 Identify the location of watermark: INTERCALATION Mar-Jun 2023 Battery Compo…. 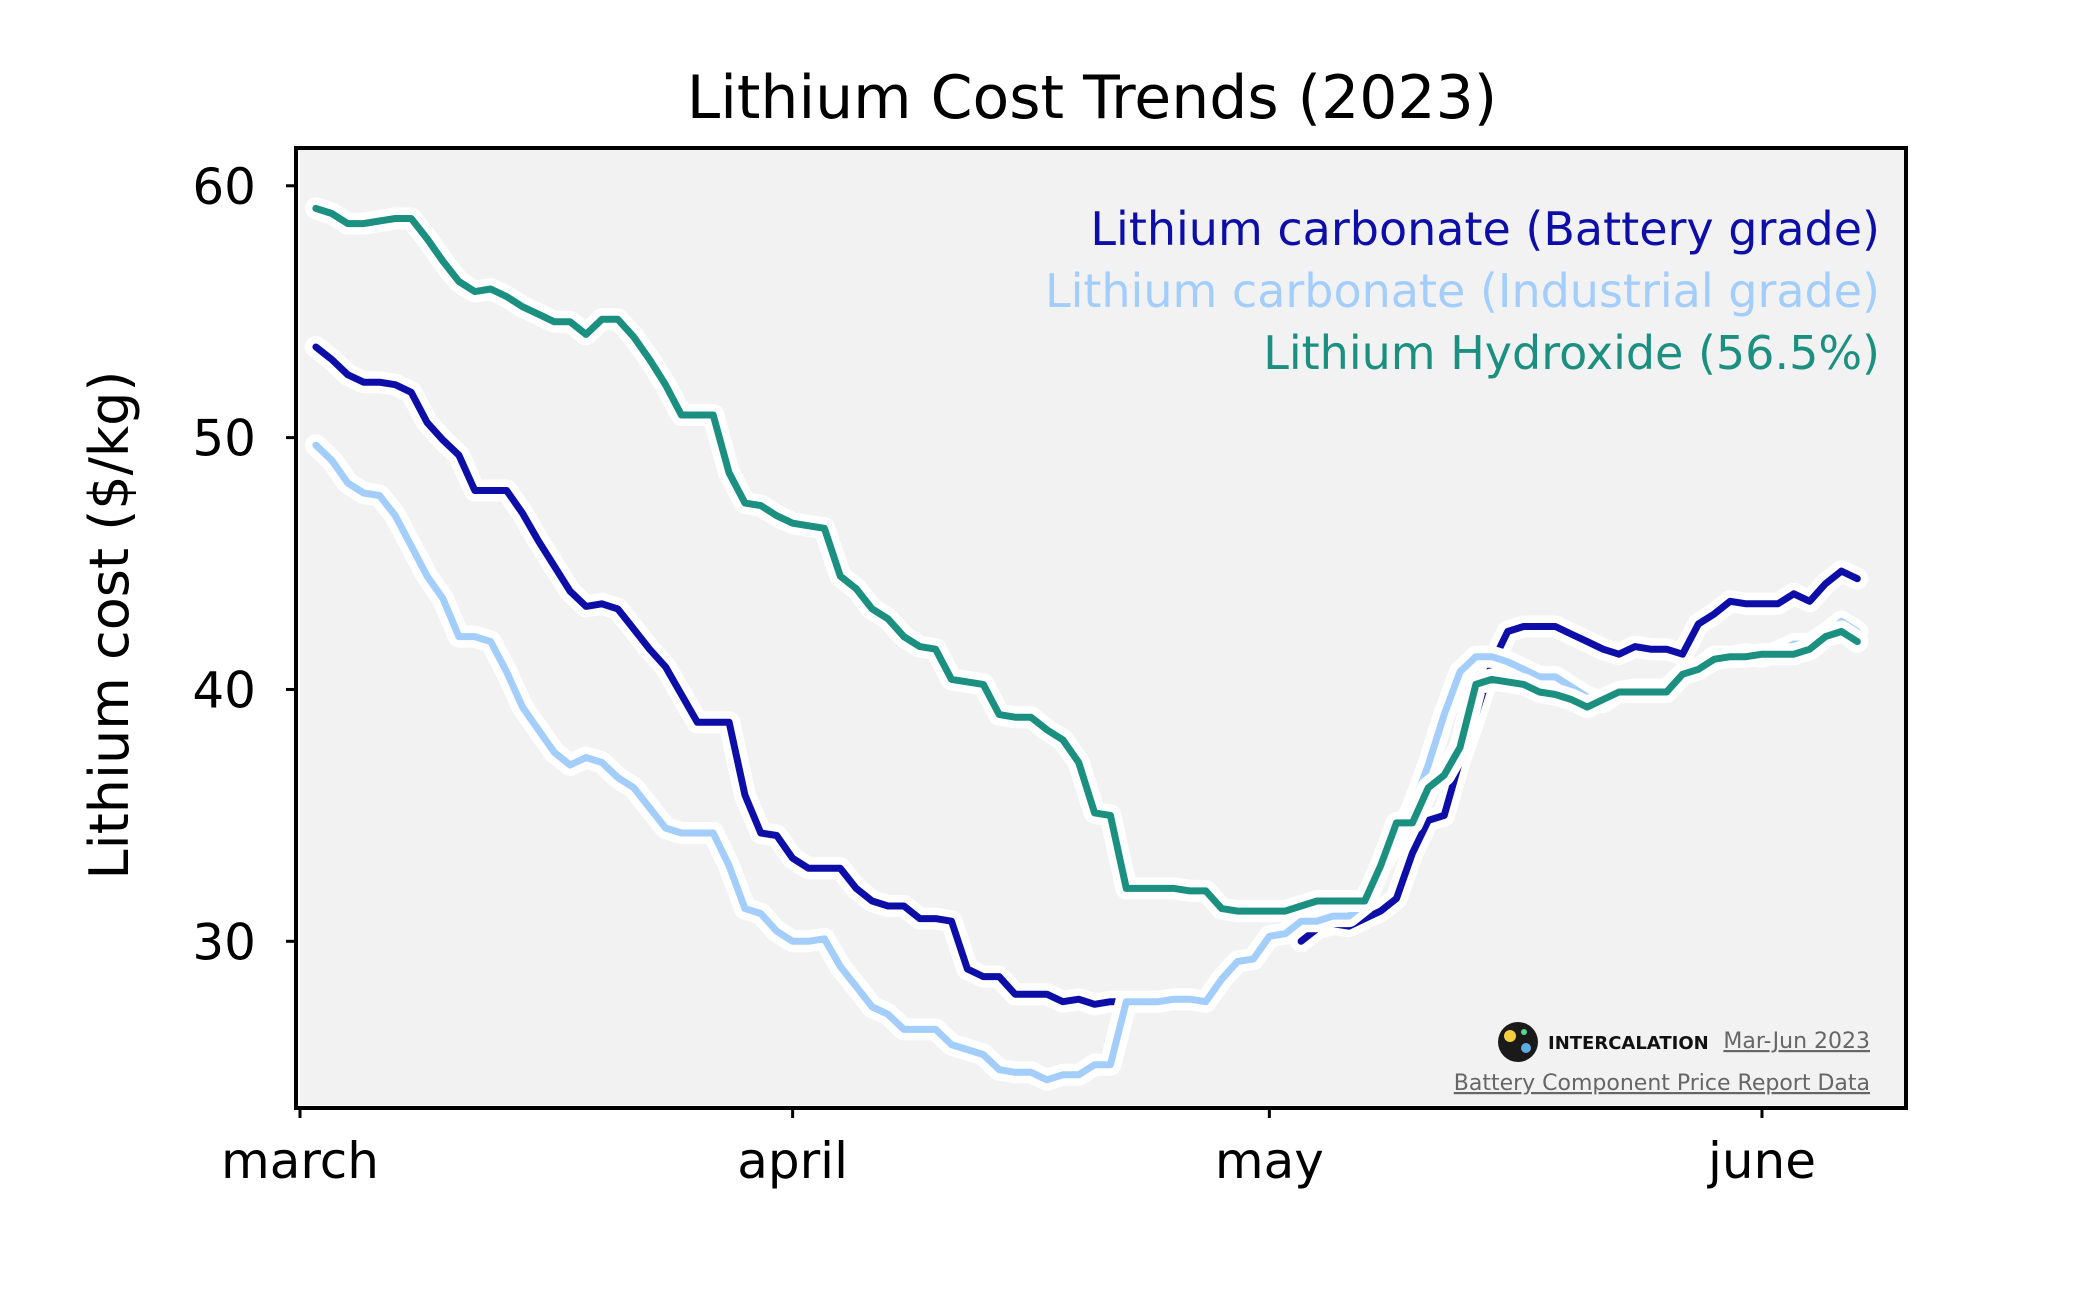
(1662, 1059).